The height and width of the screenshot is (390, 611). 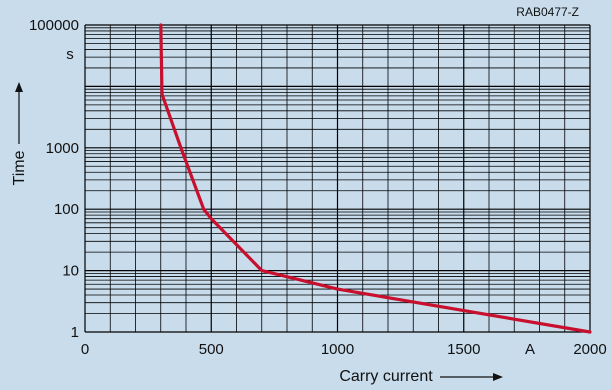 What do you see at coordinates (70, 54) in the screenshot?
I see `y-unit-label: s` at bounding box center [70, 54].